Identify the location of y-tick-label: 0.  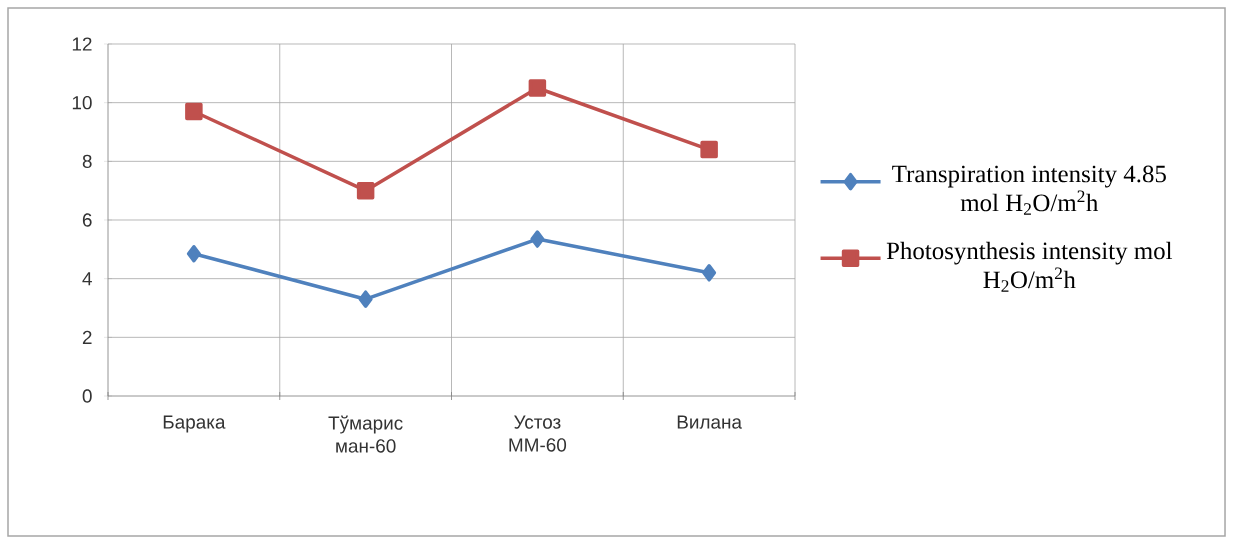
(87, 396).